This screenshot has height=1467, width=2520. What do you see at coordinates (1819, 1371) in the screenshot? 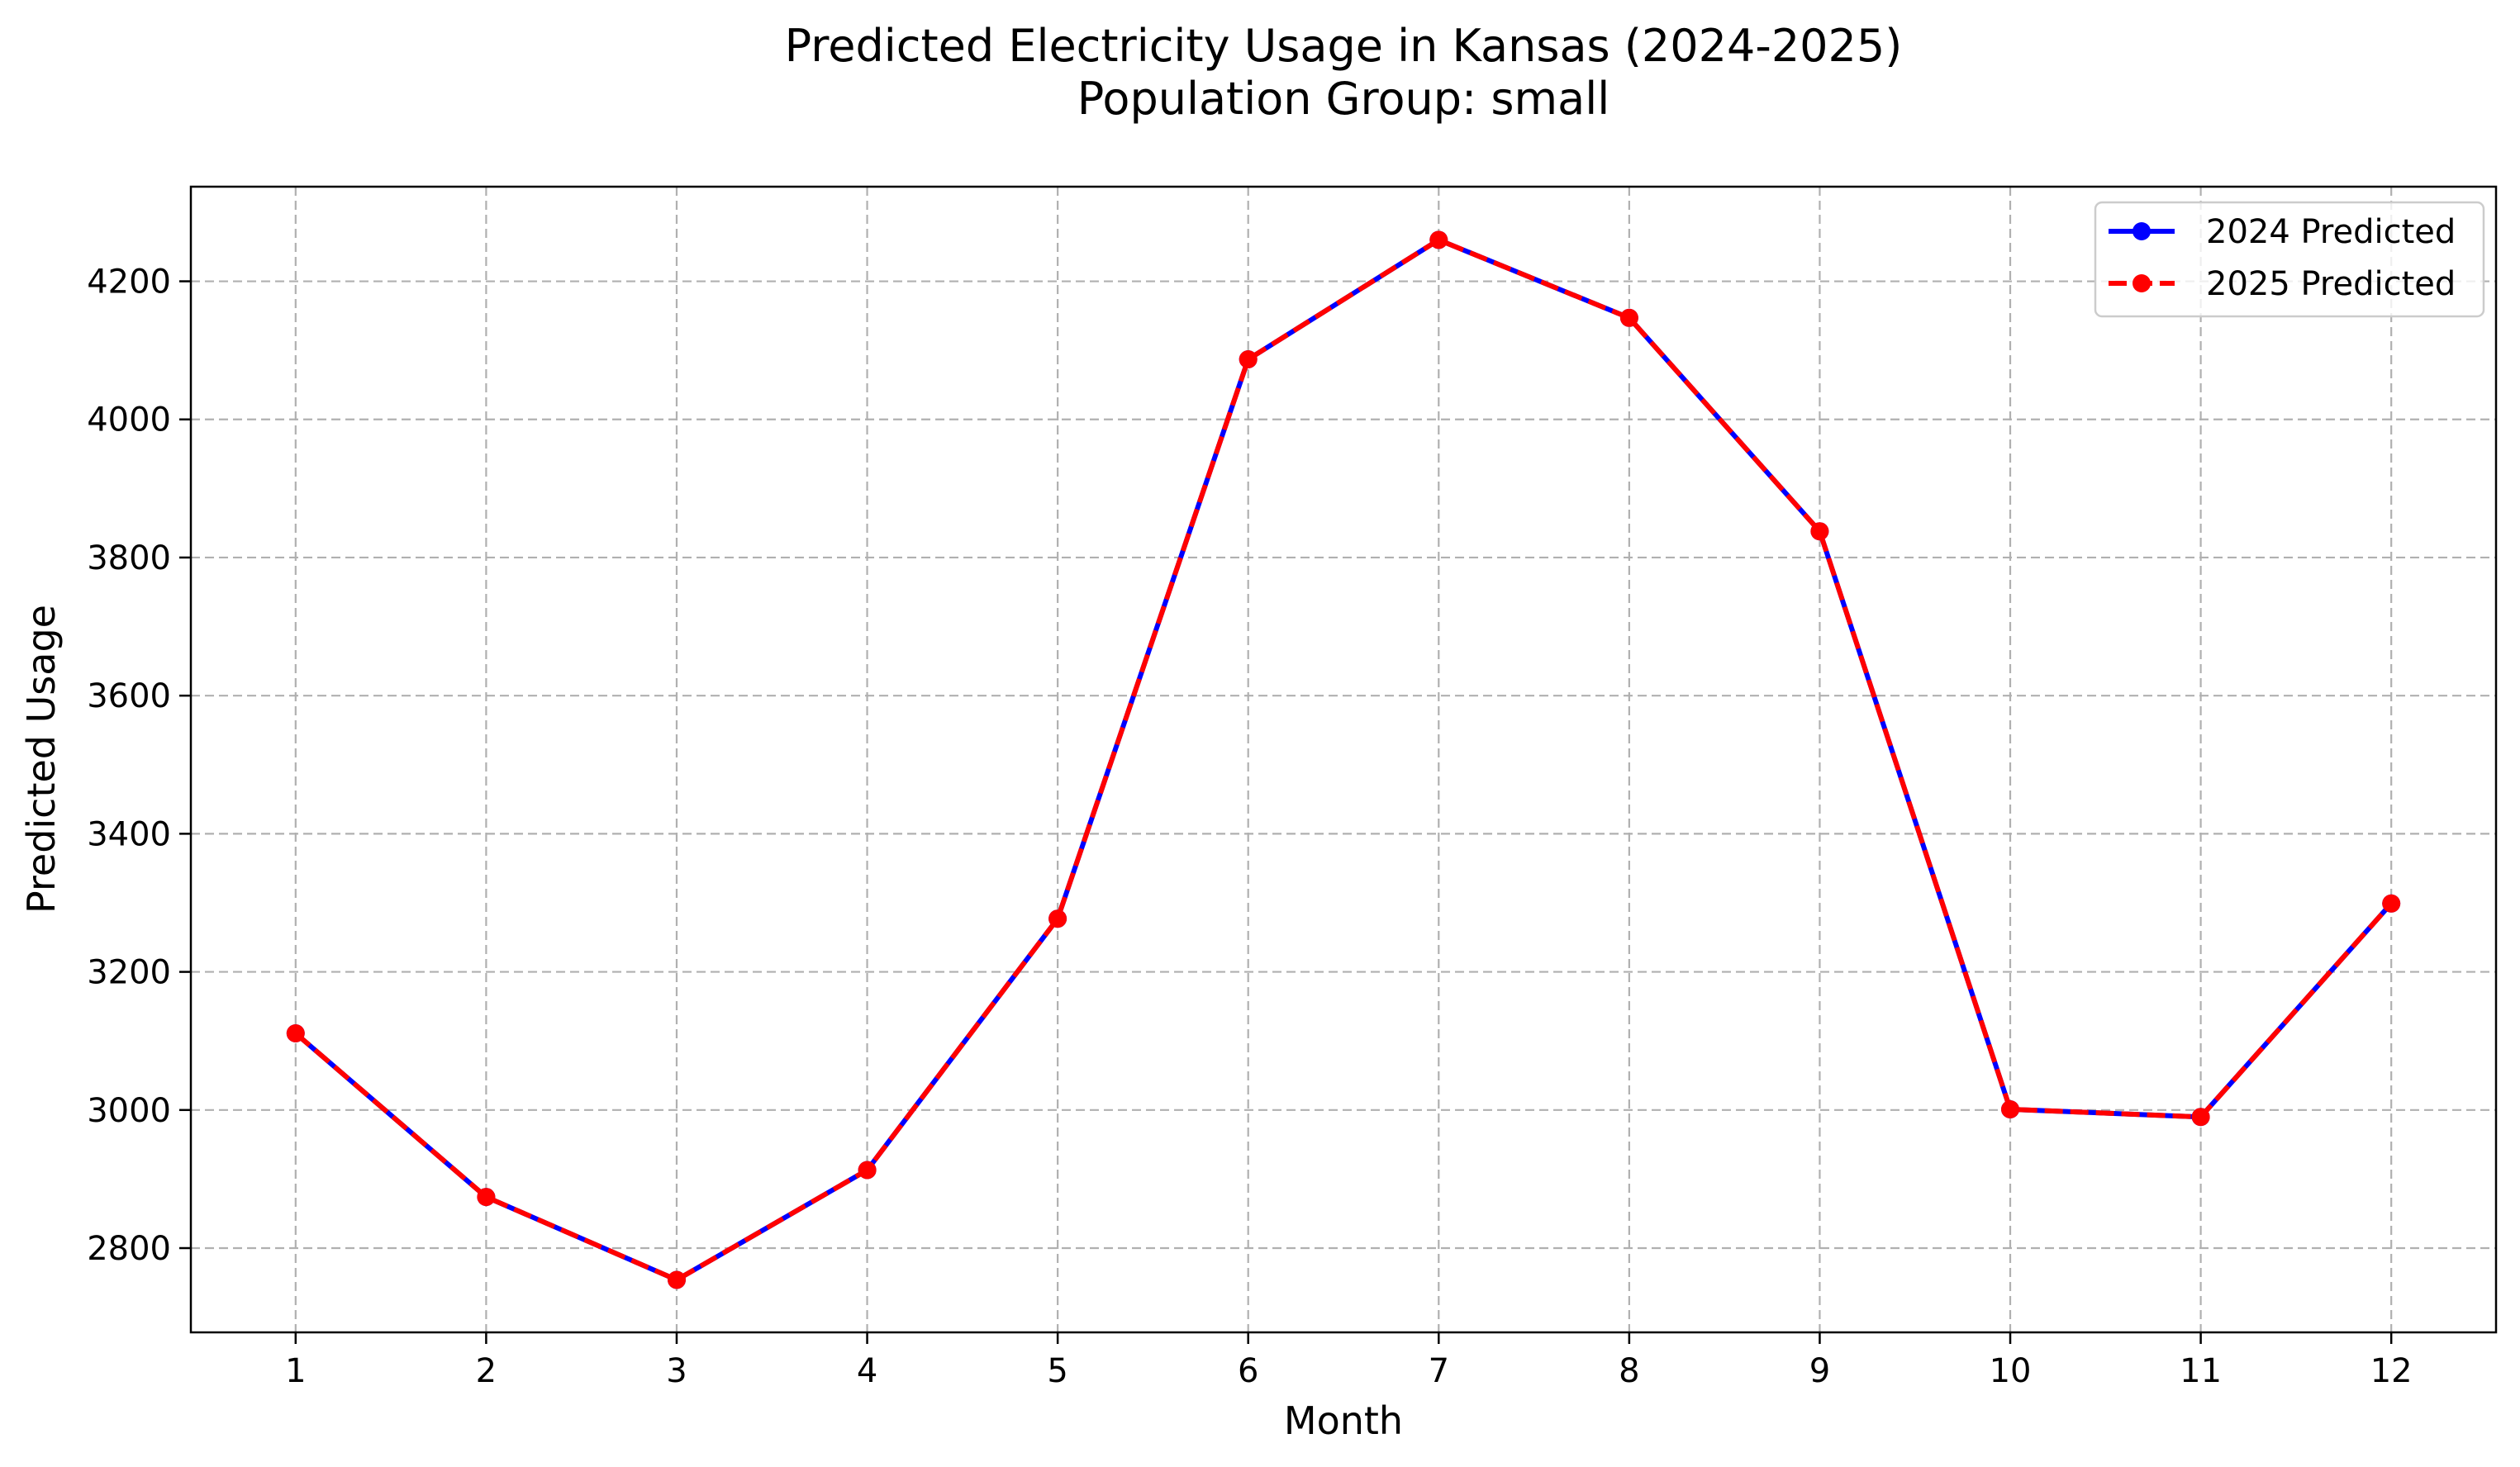
I see `x-tick-label: 9` at bounding box center [1819, 1371].